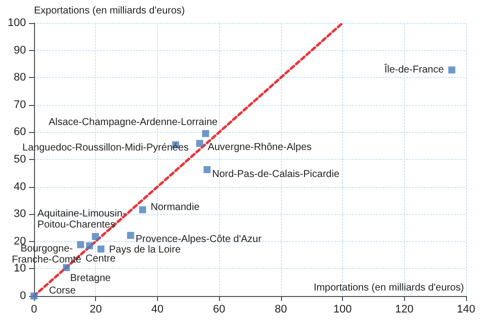 The width and height of the screenshot is (480, 320). Describe the element at coordinates (20, 50) in the screenshot. I see `y-tick-label: 90` at that location.